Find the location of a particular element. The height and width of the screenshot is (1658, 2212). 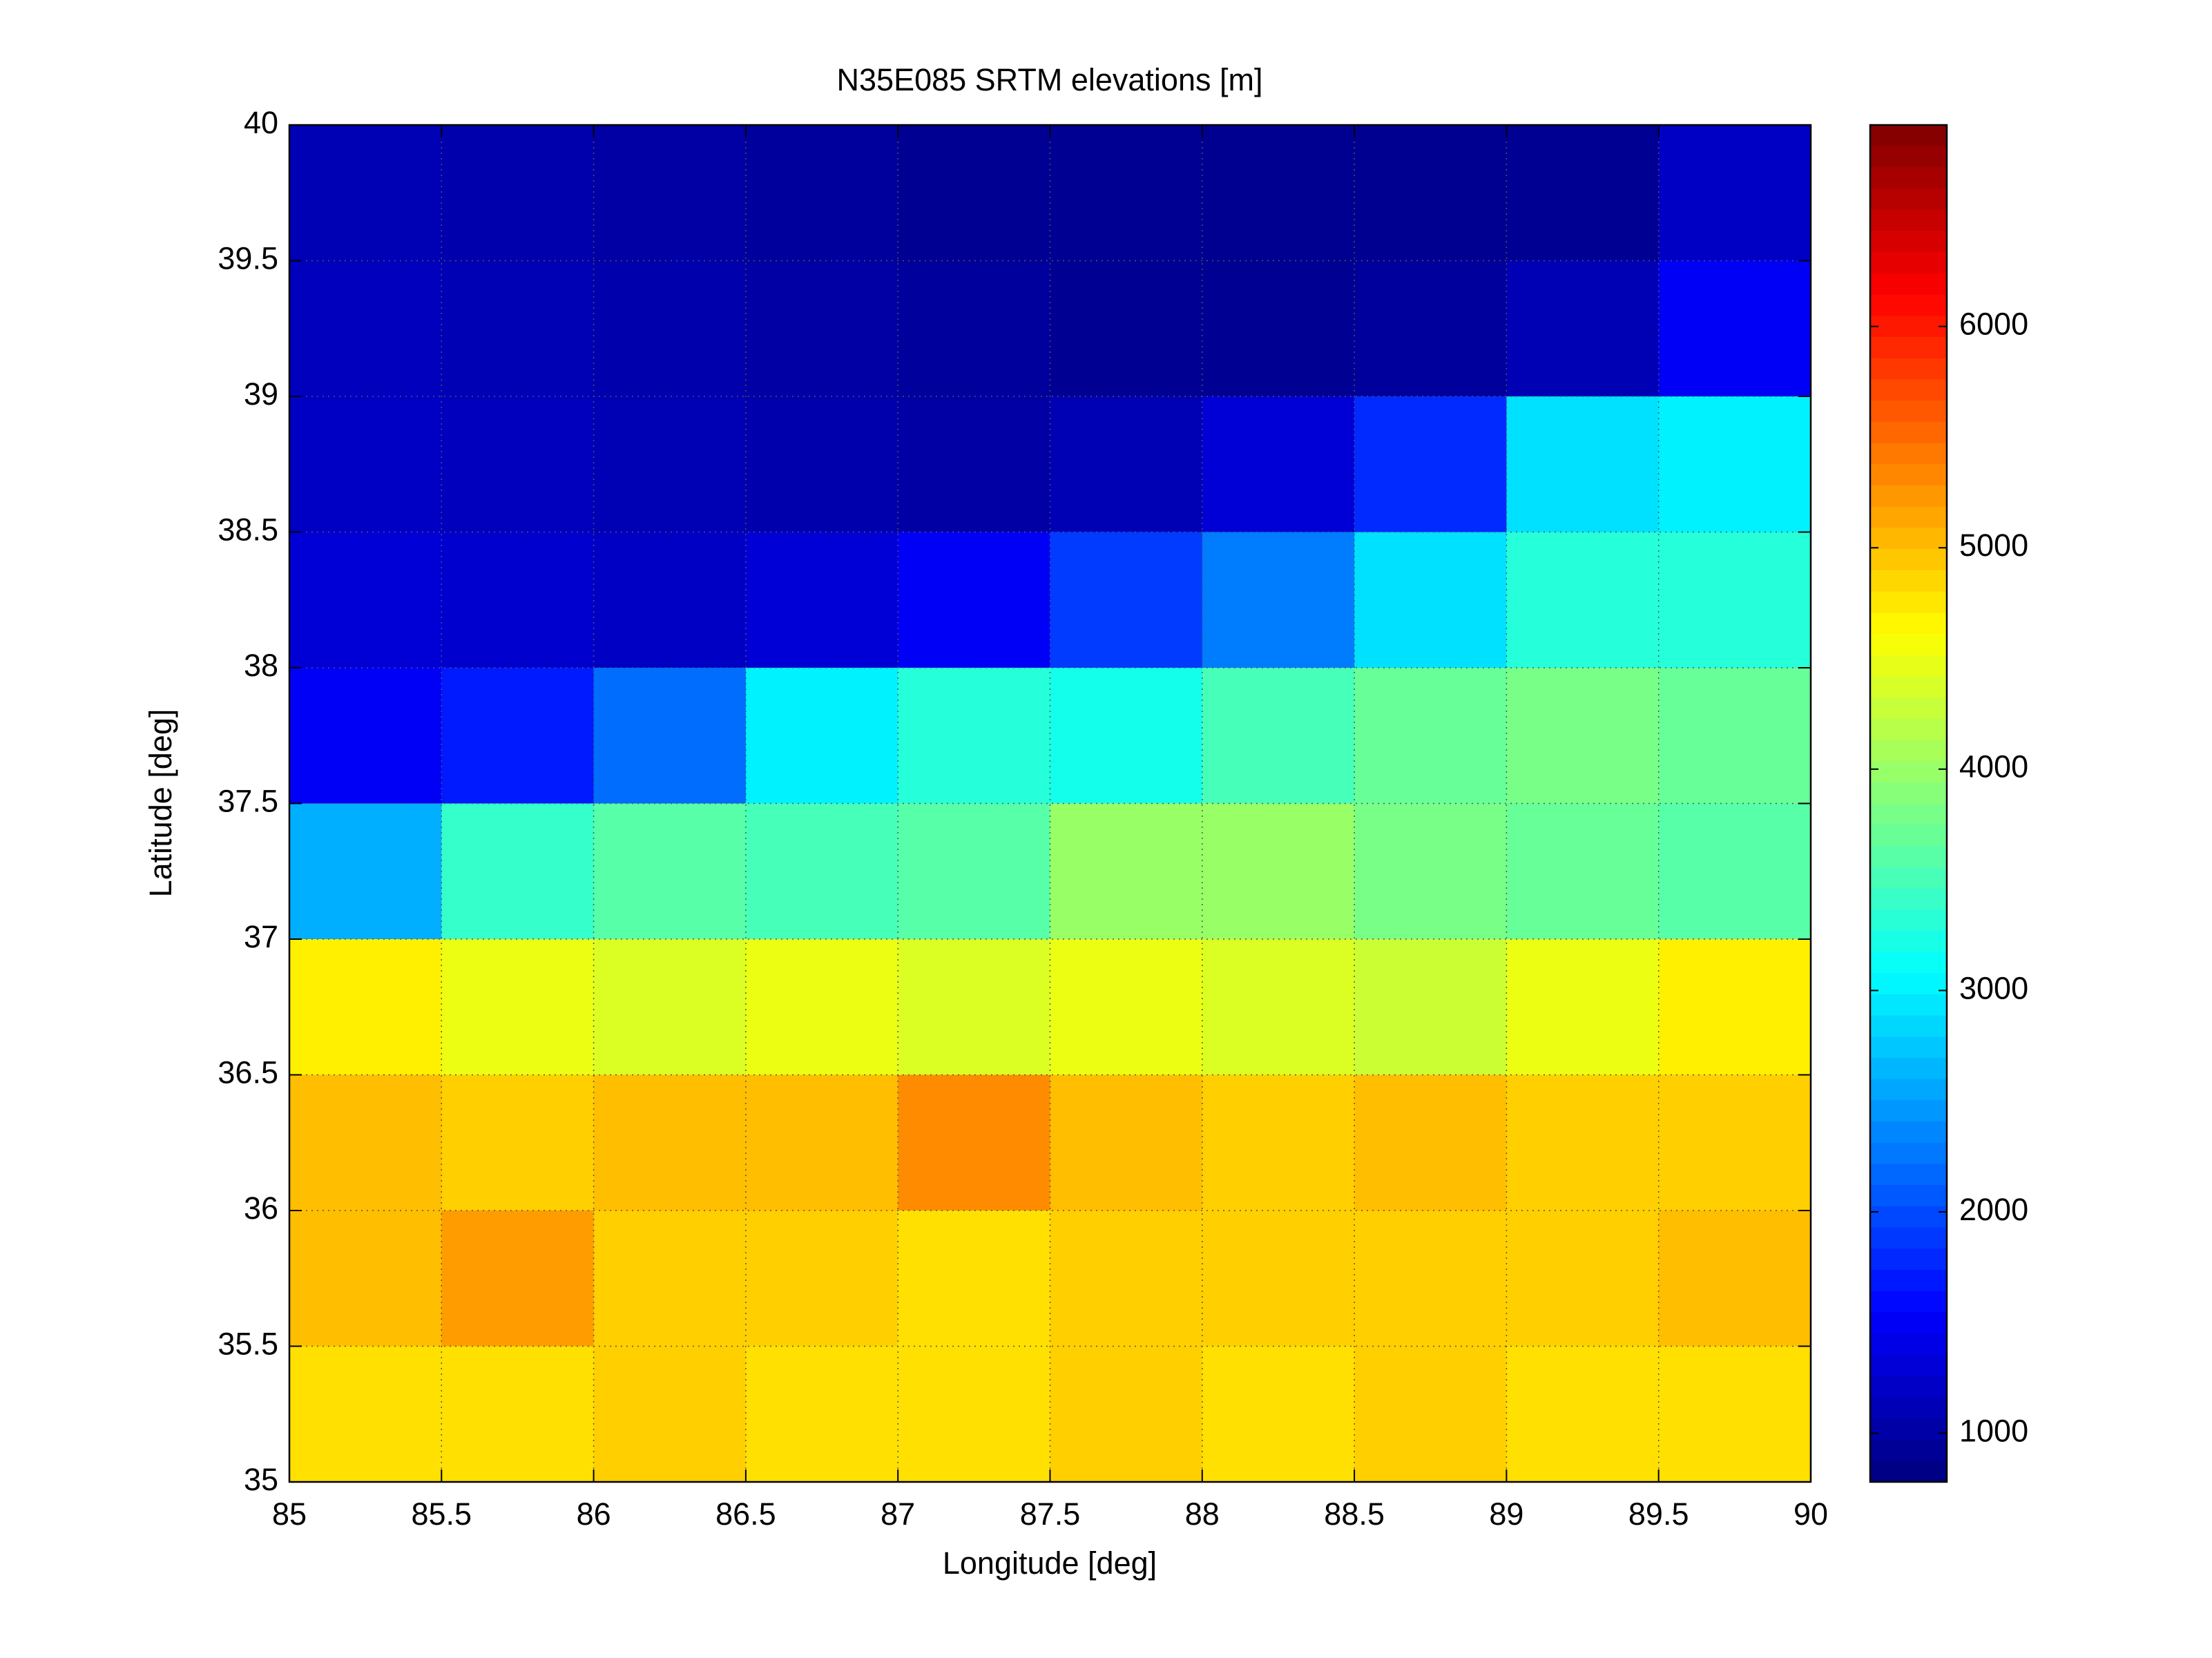

chart-title: N35E085 SRTM elevations [m] is located at coordinates (1050, 79).